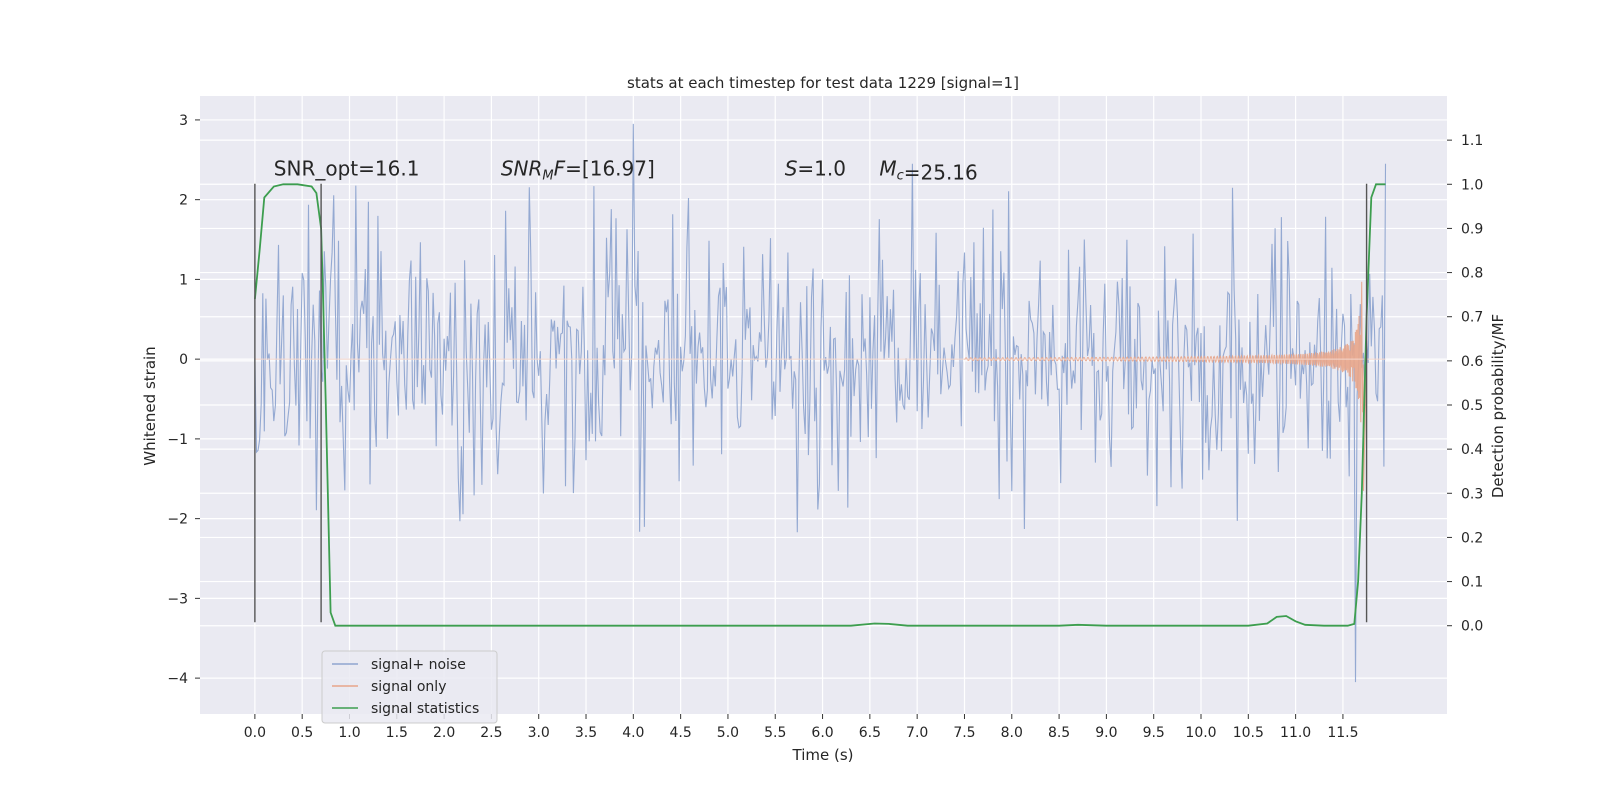 The image size is (1600, 804). I want to click on annotations: SNR_opt=16.1 SNRMF=[16.97] S=1.0 Mc=25.16, so click(626, 171).